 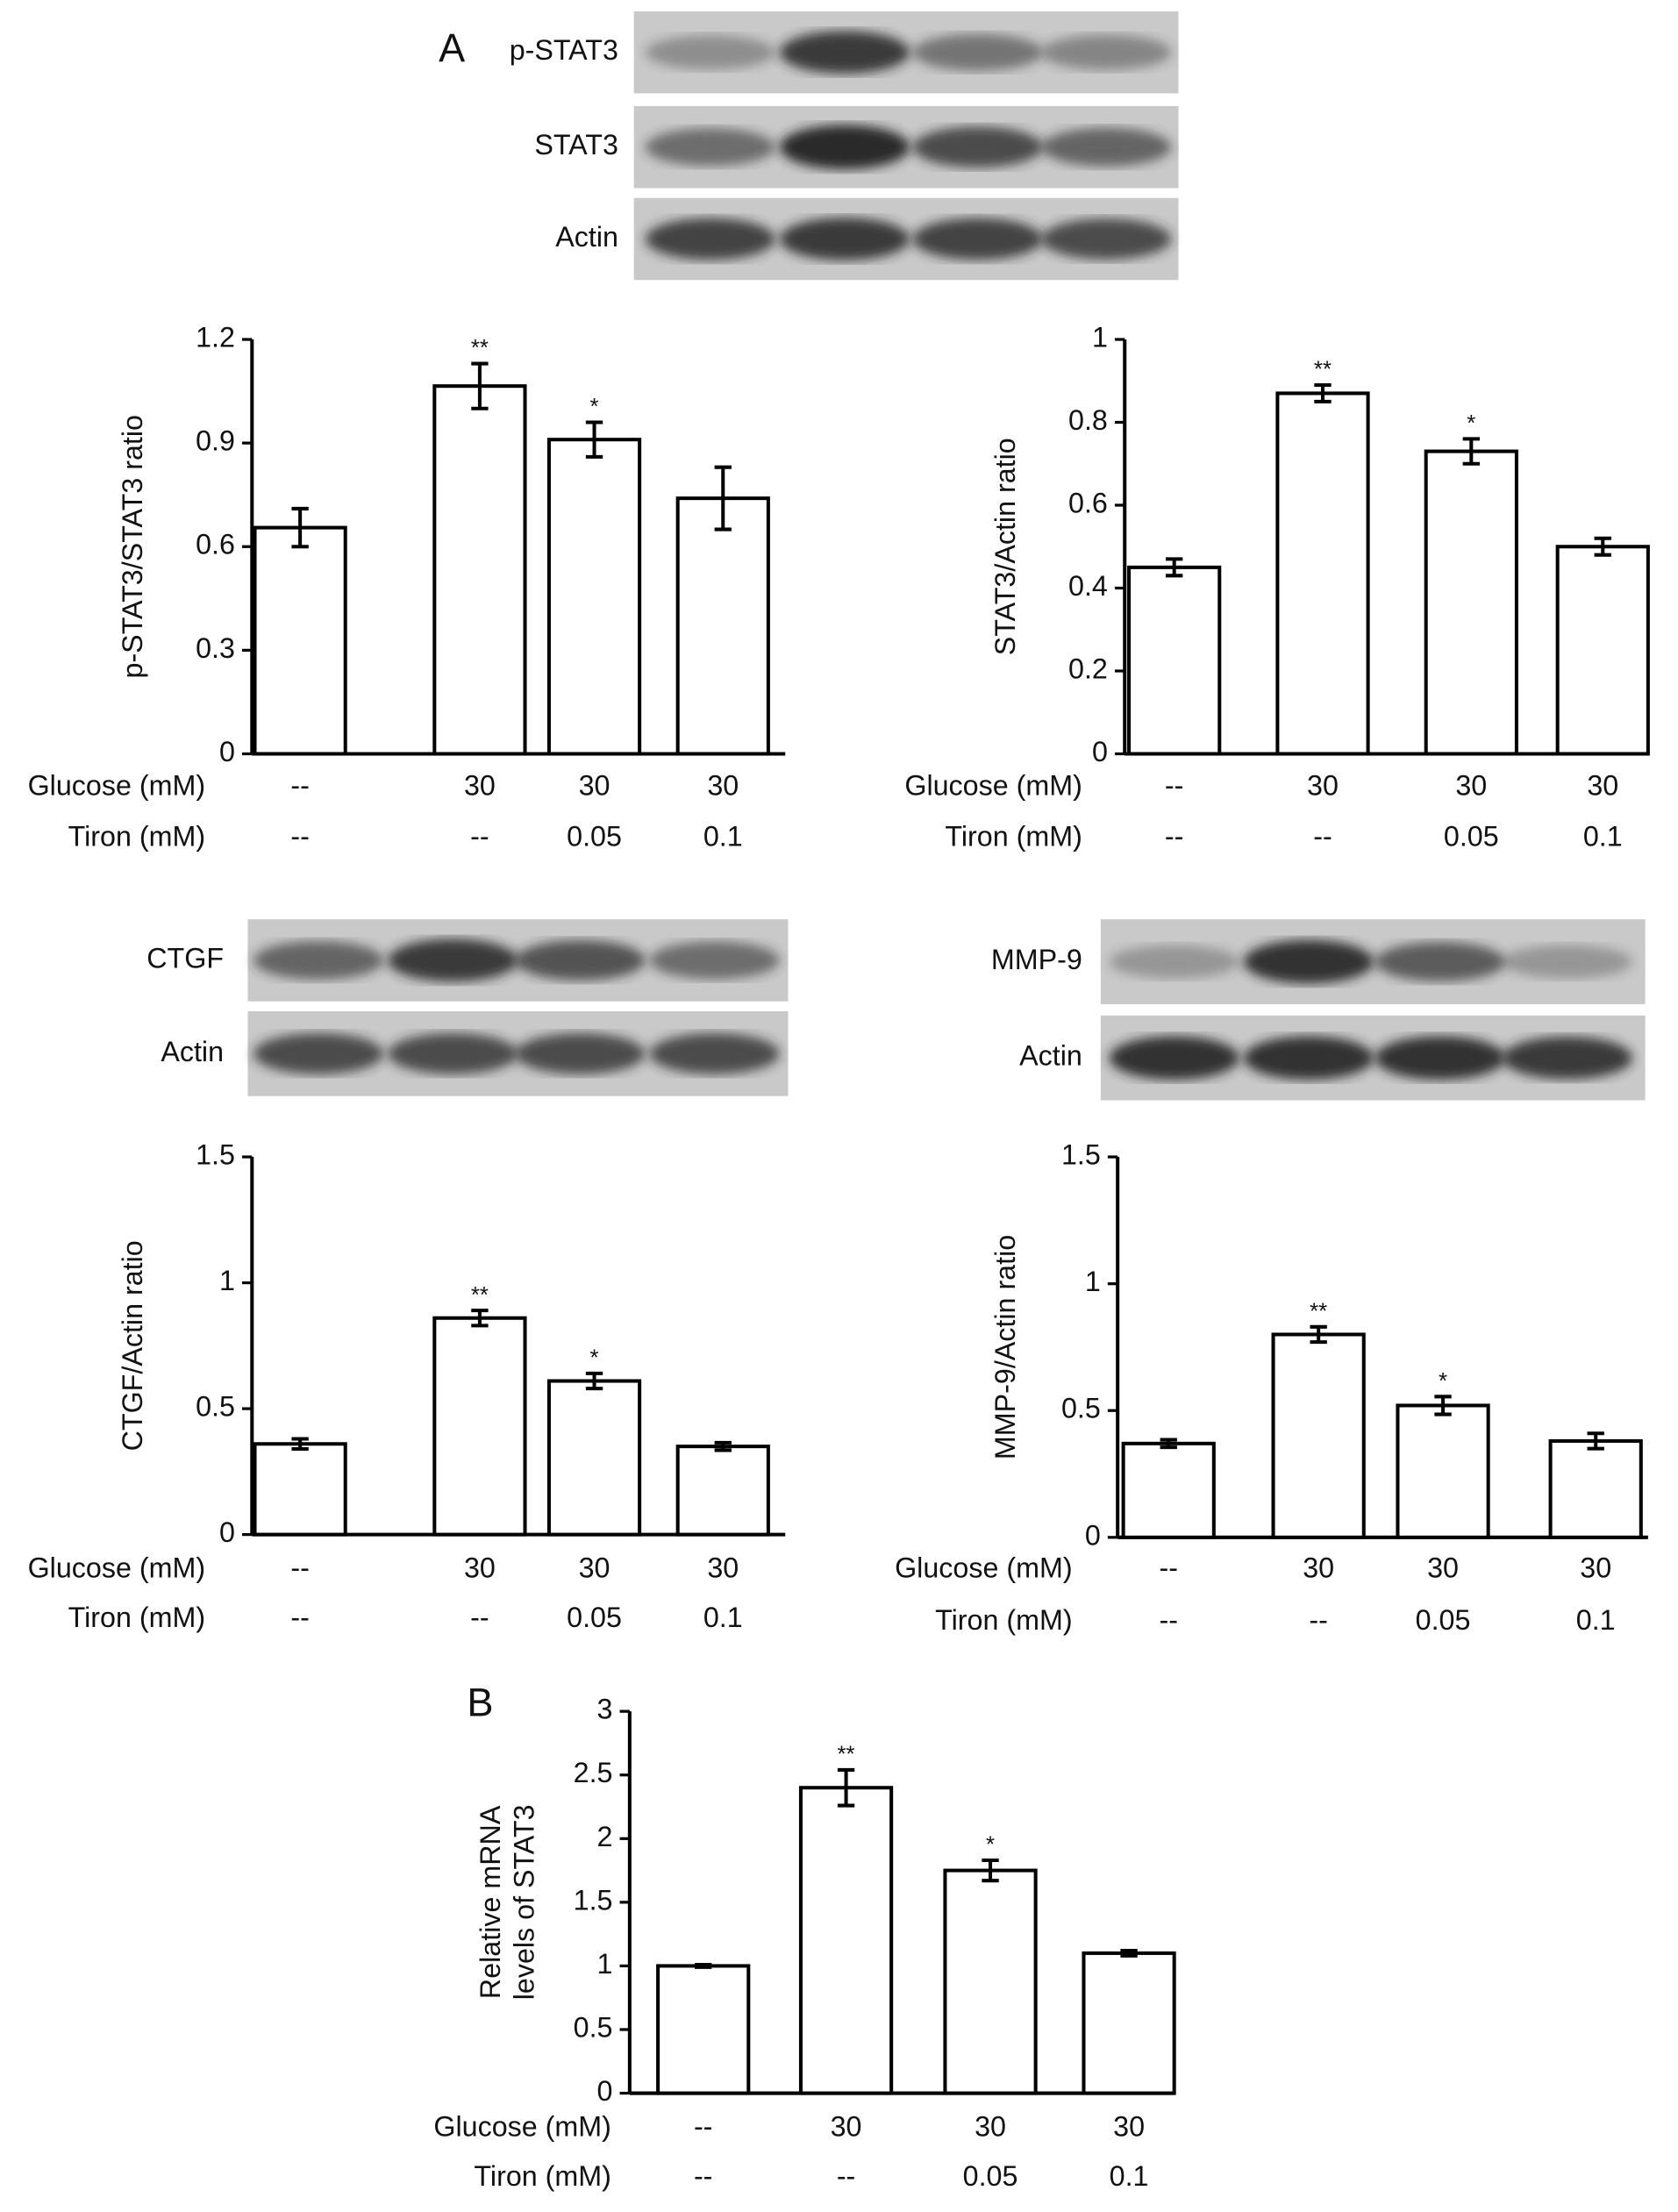 I want to click on y-tick-label: 0.8, so click(x=1088, y=420).